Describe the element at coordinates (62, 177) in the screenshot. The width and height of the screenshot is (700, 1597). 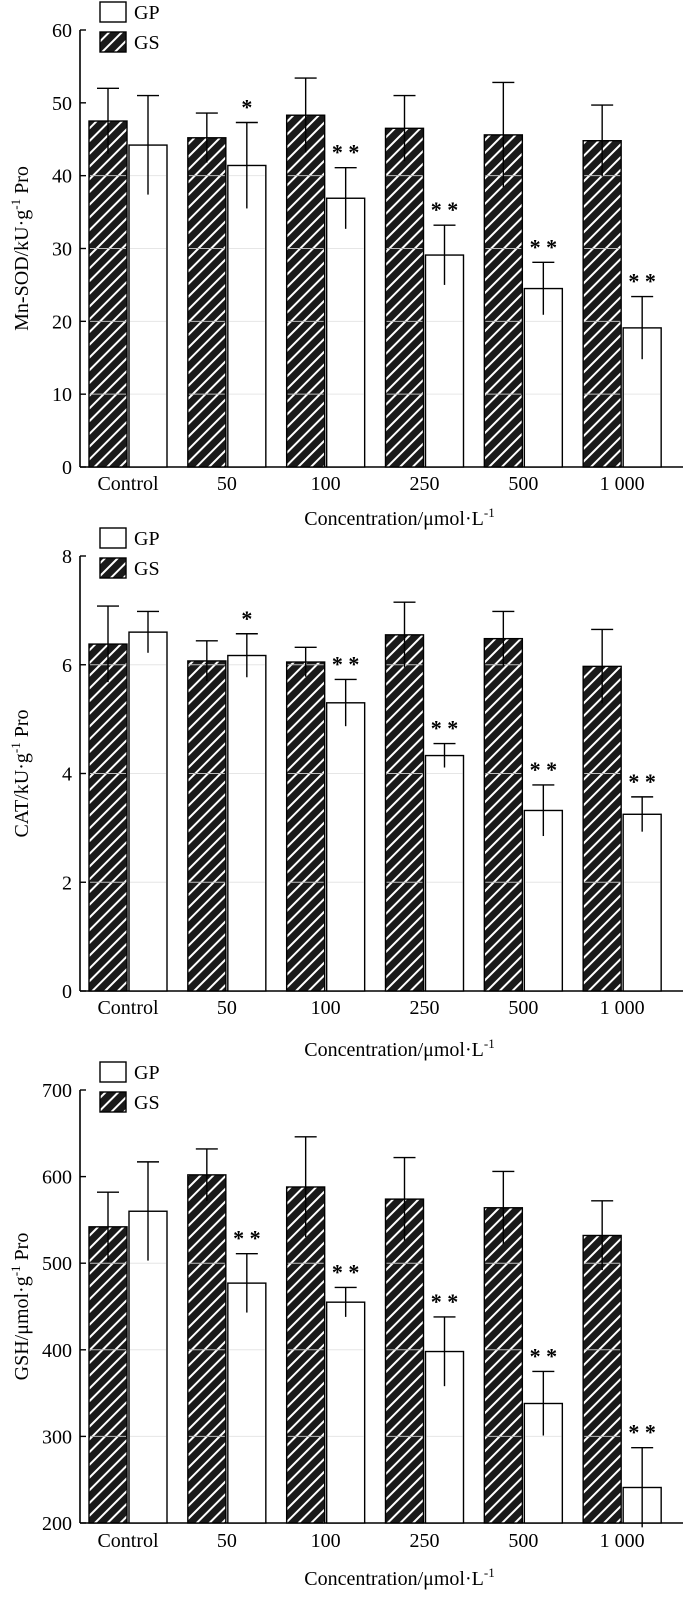
I see `y-tick-label: 40` at that location.